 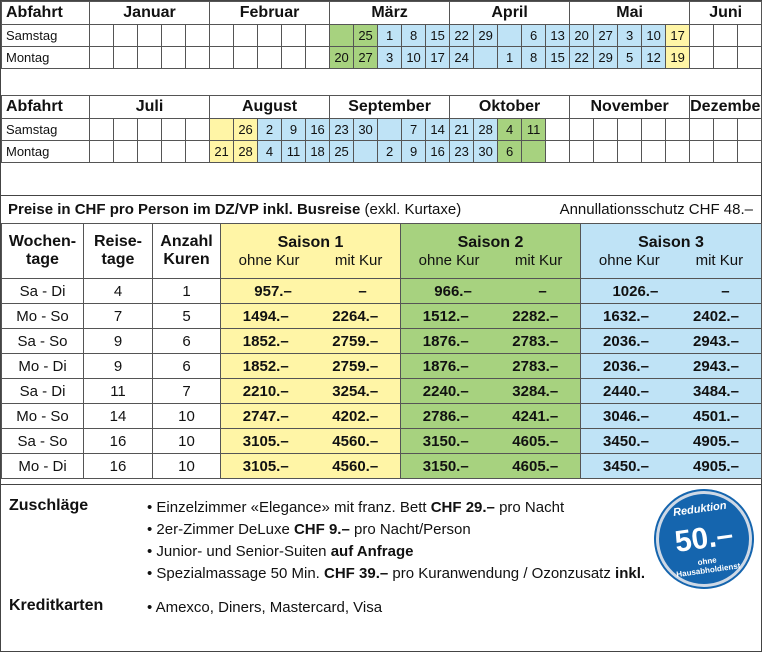 What do you see at coordinates (355, 316) in the screenshot?
I see `price-with-cure: 2264.–` at bounding box center [355, 316].